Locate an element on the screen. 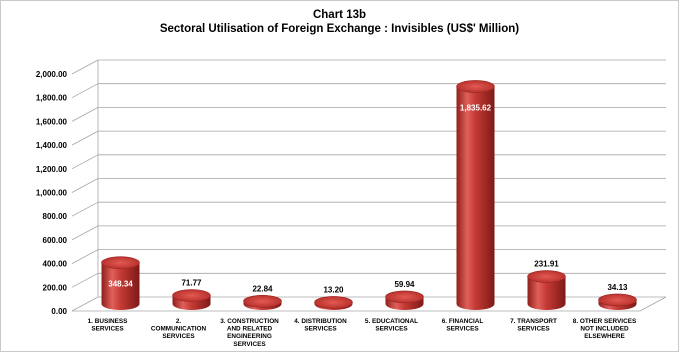 The width and height of the screenshot is (679, 352). y-tick-label: 1,600.00 is located at coordinates (52, 121).